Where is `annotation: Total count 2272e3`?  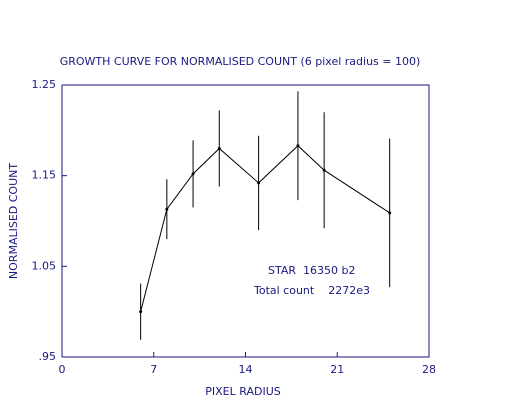 annotation: Total count 2272e3 is located at coordinates (311, 290).